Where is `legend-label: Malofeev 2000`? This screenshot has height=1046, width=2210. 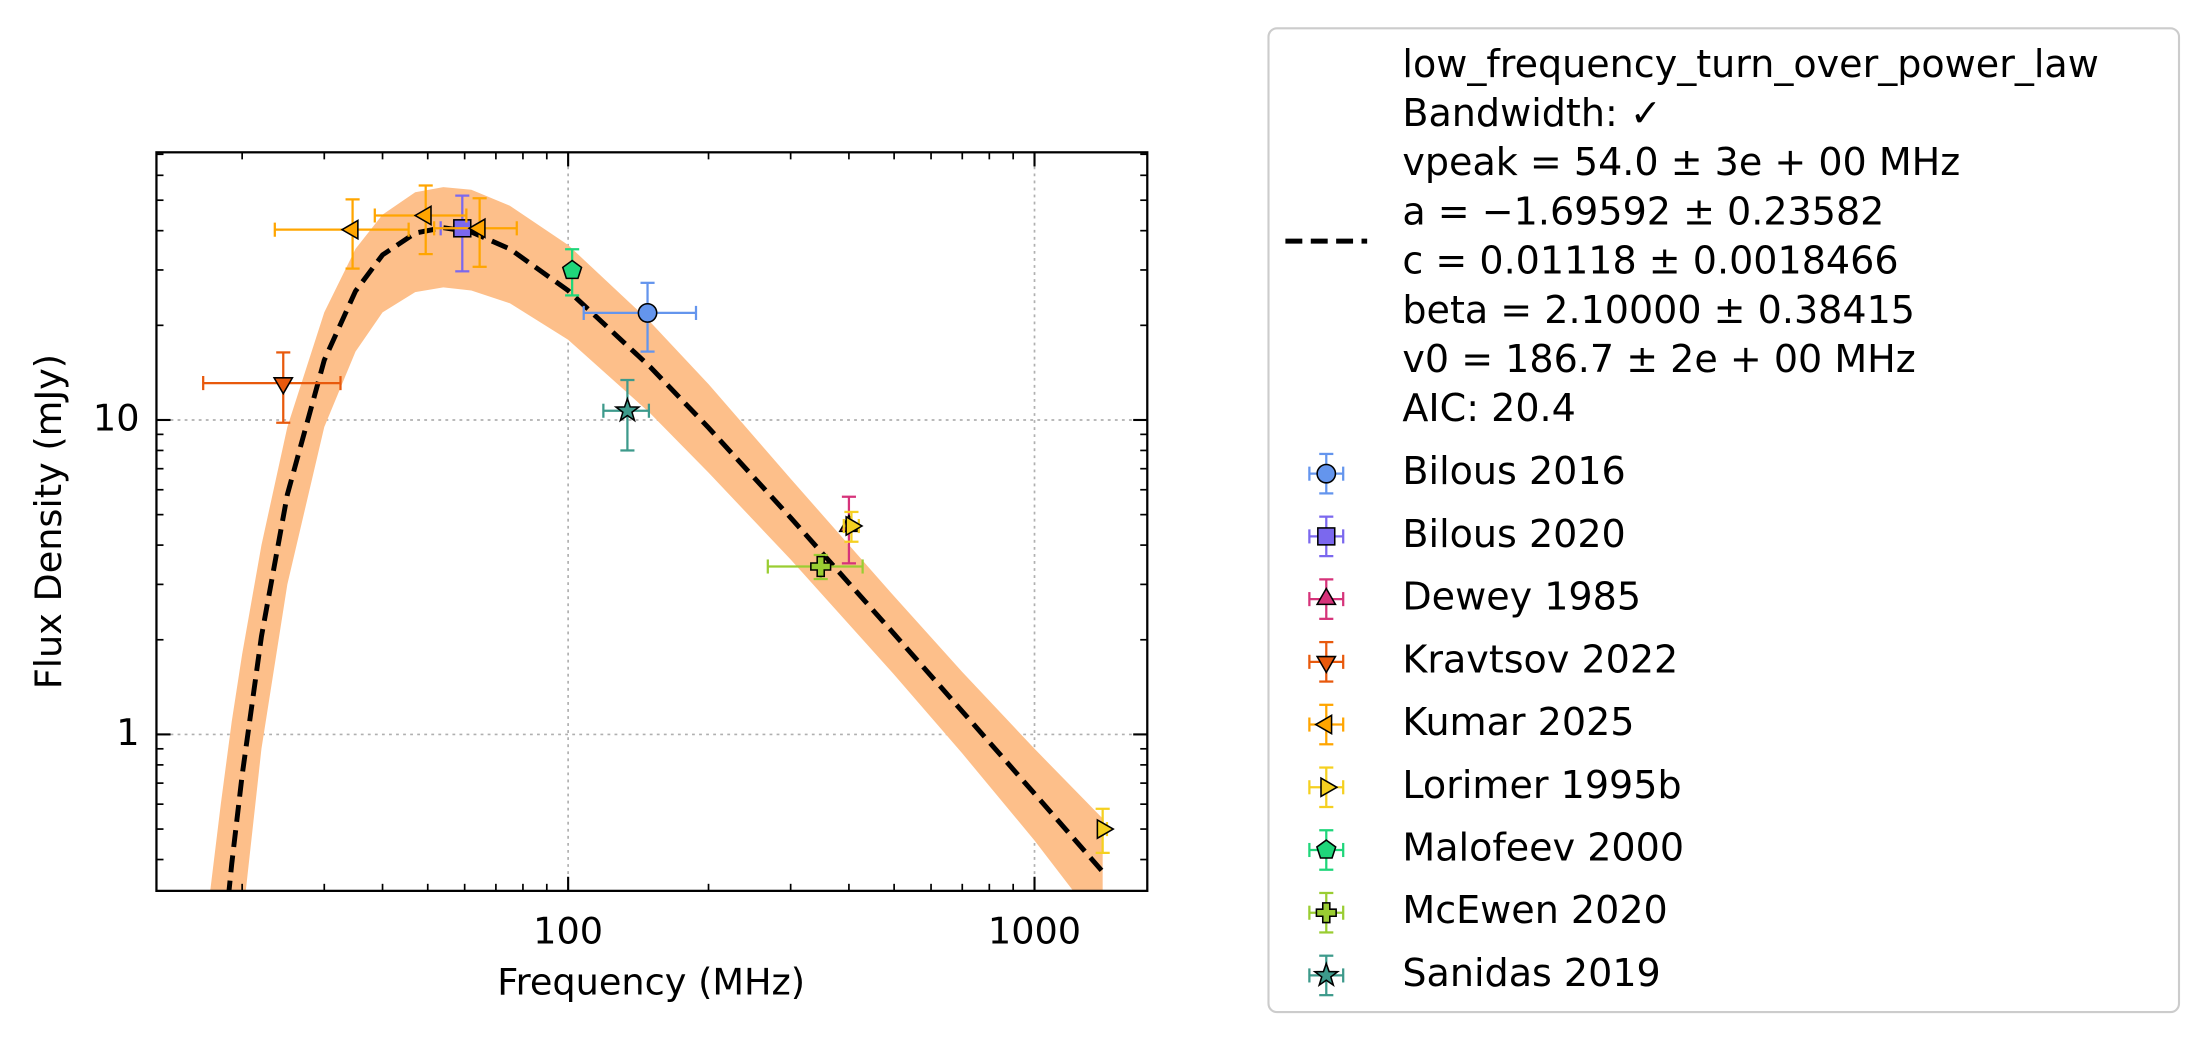
legend-label: Malofeev 2000 is located at coordinates (1543, 847).